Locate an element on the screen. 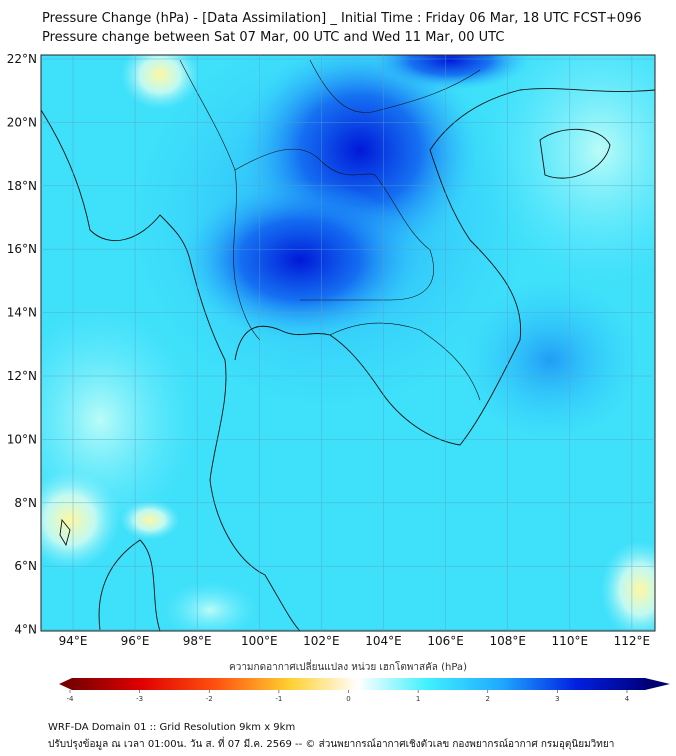 The height and width of the screenshot is (756, 676). lat-label: 12°N is located at coordinates (22, 376).